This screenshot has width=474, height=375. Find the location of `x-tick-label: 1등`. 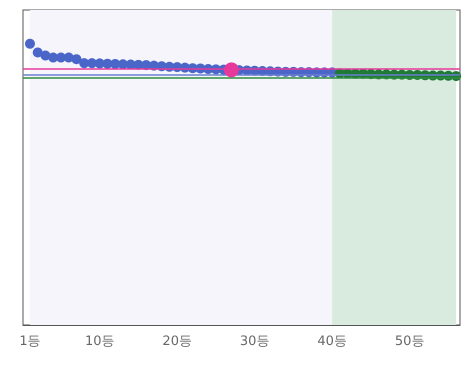

x-tick-label: 1등 is located at coordinates (30, 341).